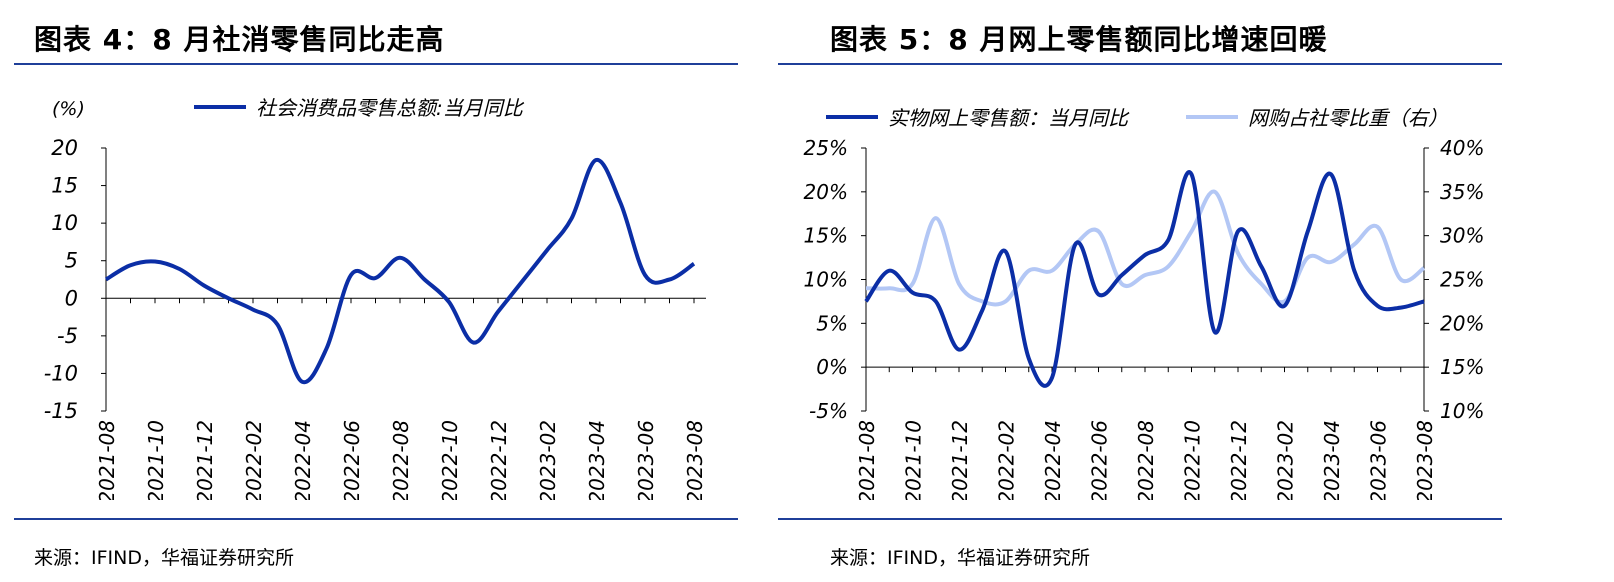  Describe the element at coordinates (1140, 519) in the screenshot. I see `right-source-rule` at that location.